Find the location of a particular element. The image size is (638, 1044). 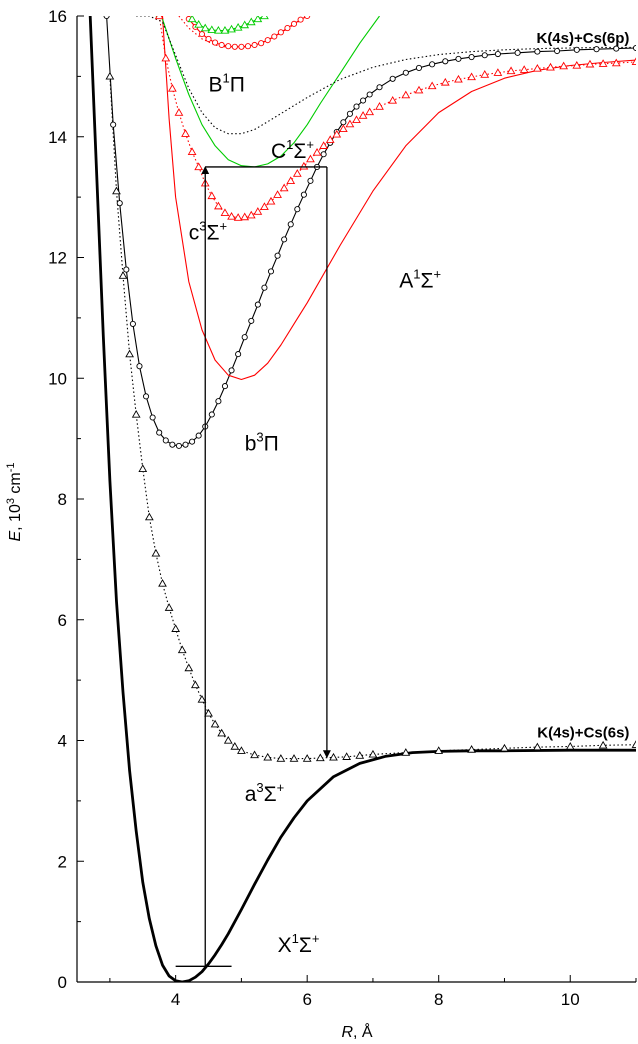

asymptote-label: K(4s)+Cs(6p) is located at coordinates (582, 38).